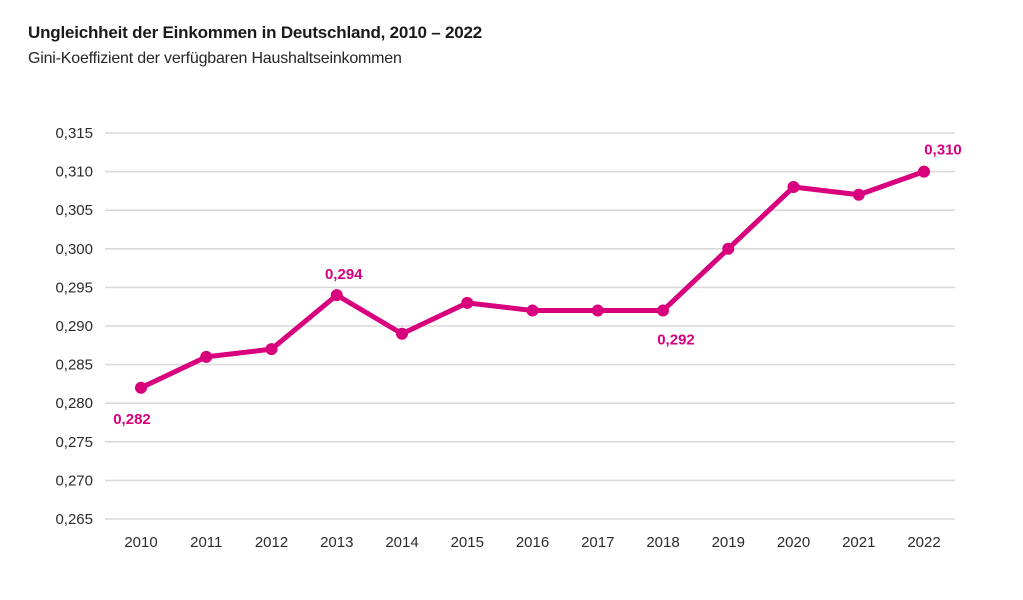  Describe the element at coordinates (793, 542) in the screenshot. I see `x-tick-label: 2020` at that location.